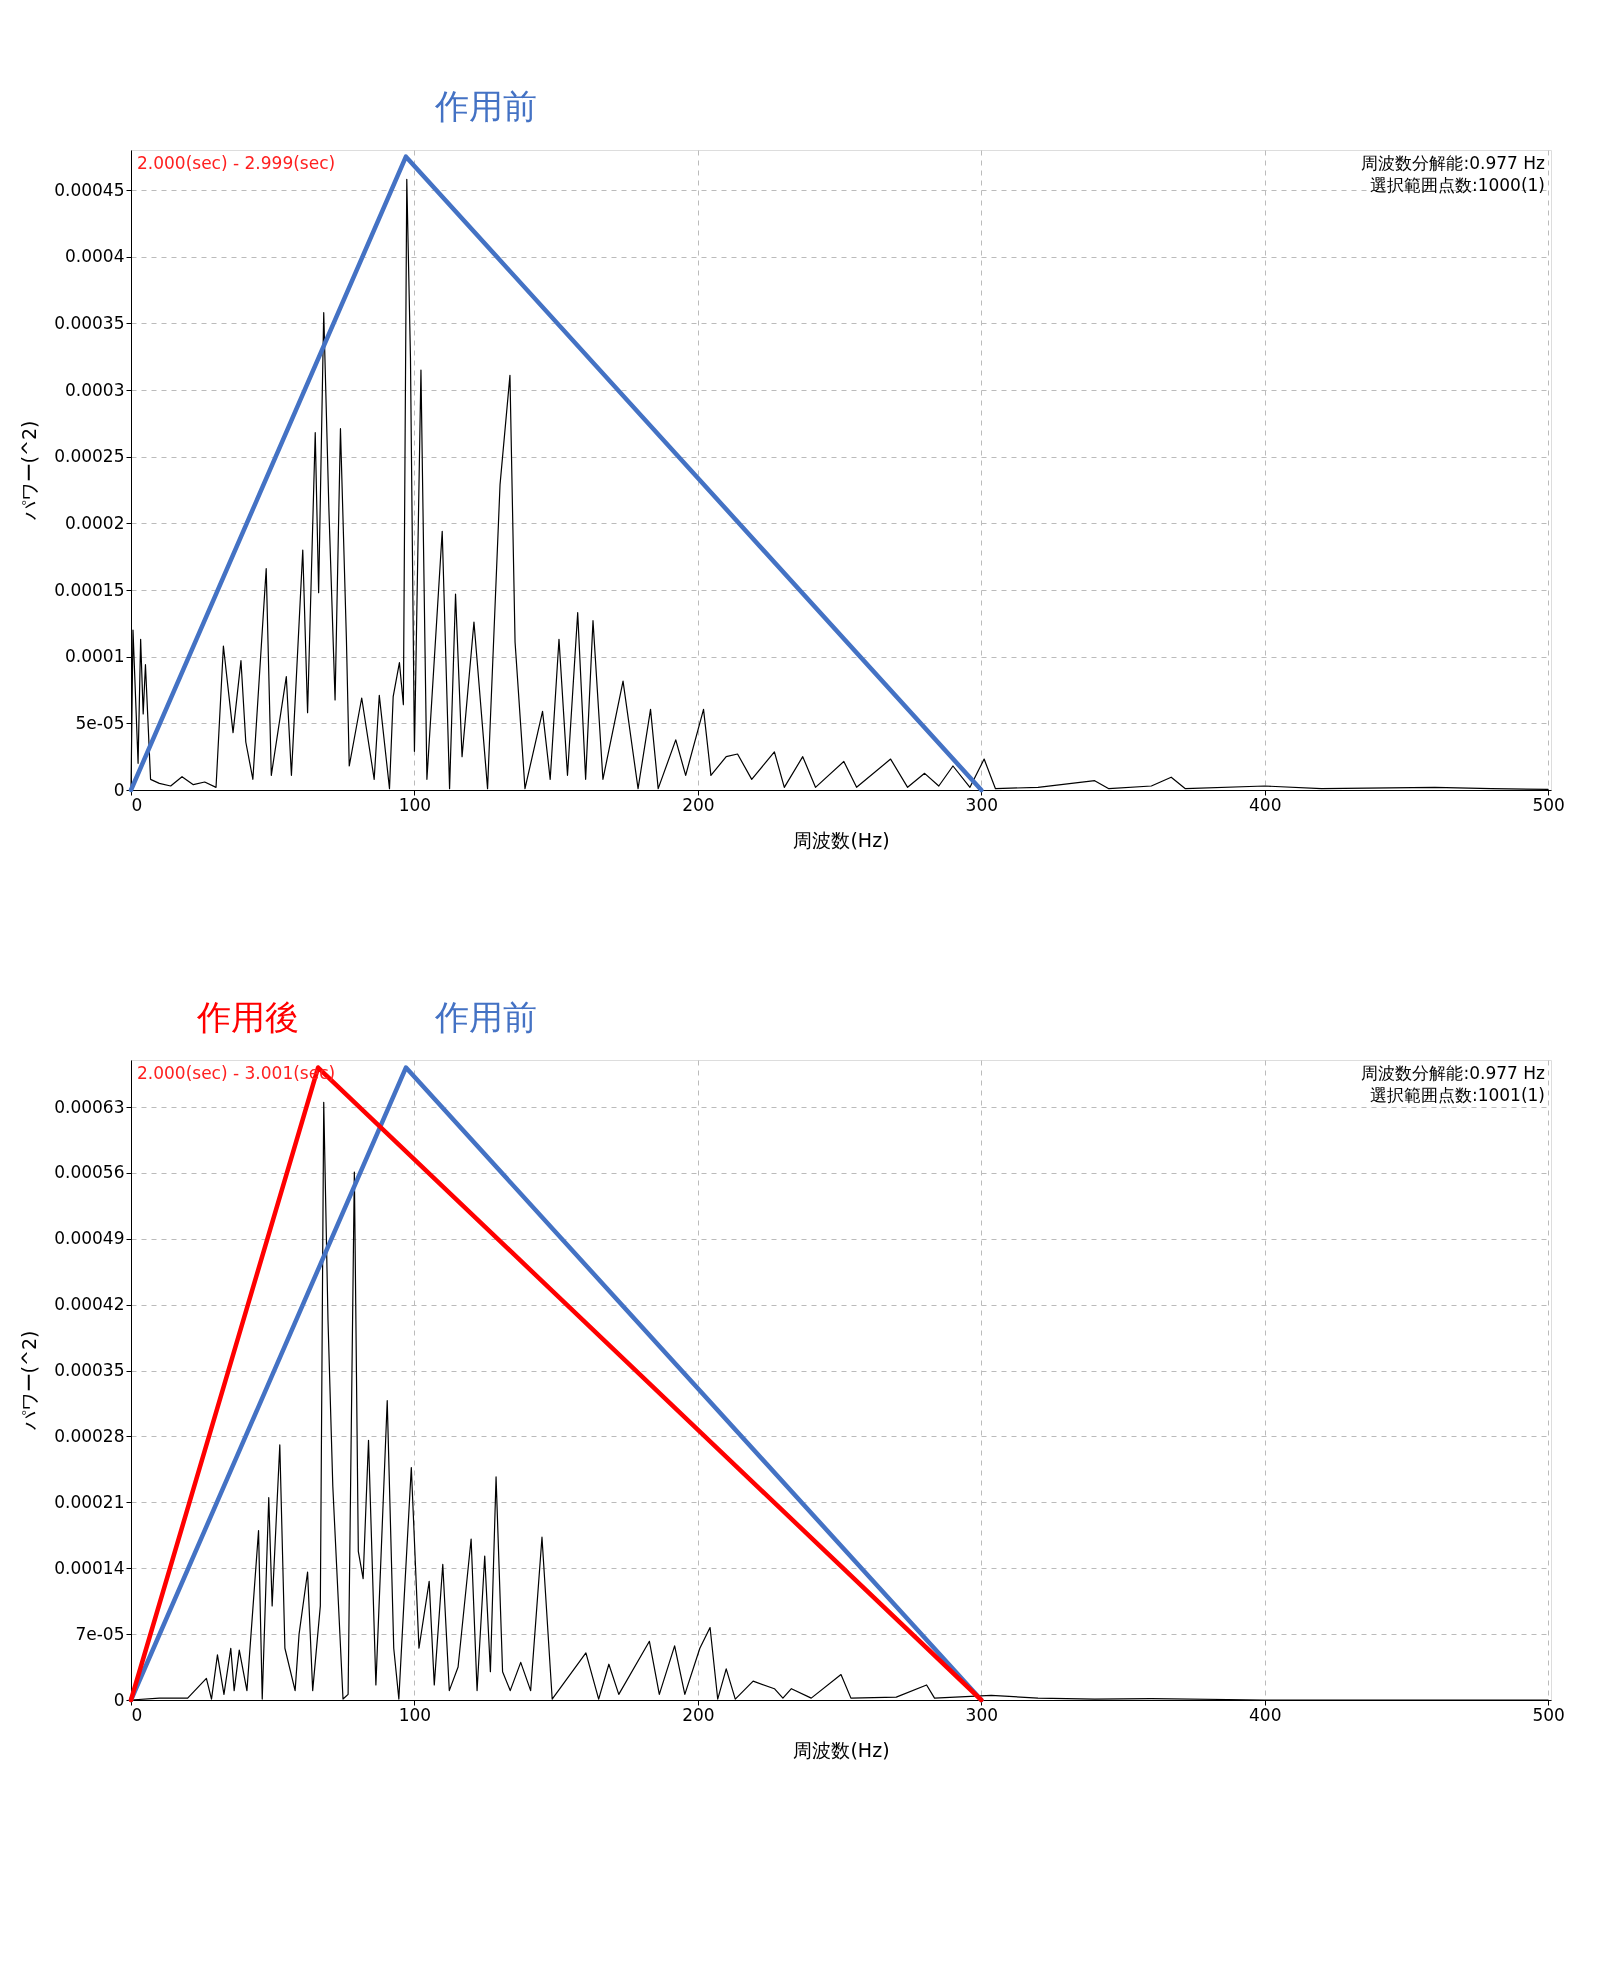 Image resolution: width=1618 pixels, height=1984 pixels. What do you see at coordinates (100, 722) in the screenshot?
I see `y-tick-label: 5e-05` at bounding box center [100, 722].